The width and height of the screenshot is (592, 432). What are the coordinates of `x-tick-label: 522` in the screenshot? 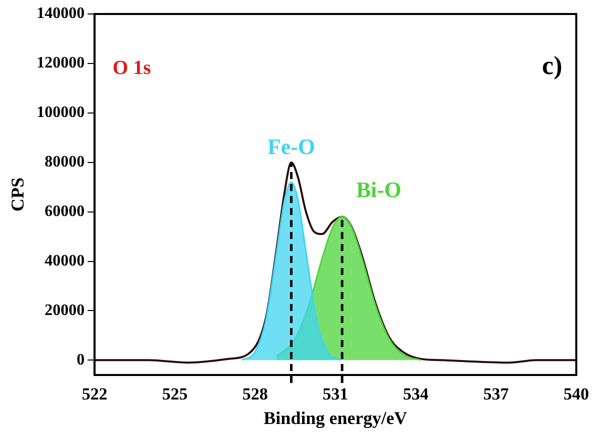 It's located at (95, 394).